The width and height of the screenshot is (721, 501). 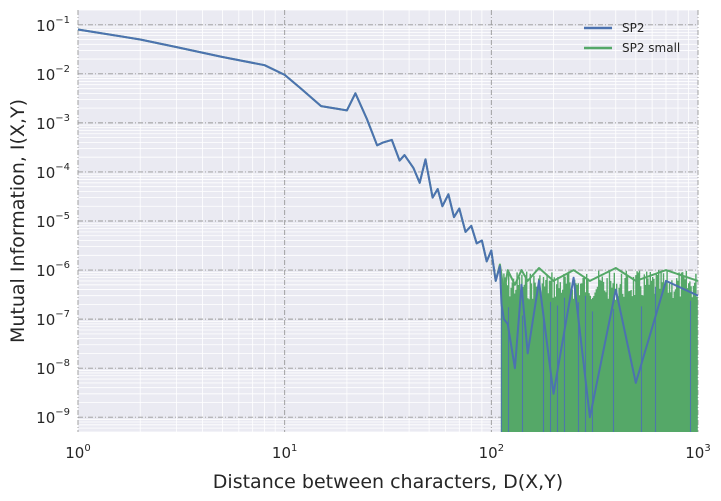 What do you see at coordinates (53, 25) in the screenshot?
I see `y-tick-label: 10⁻¹` at bounding box center [53, 25].